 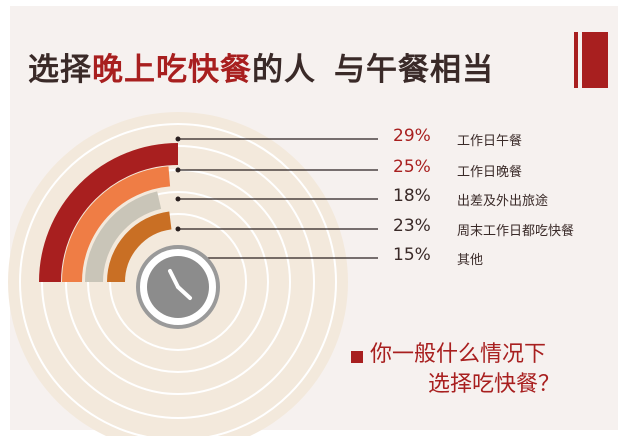 What do you see at coordinates (412, 196) in the screenshot?
I see `value-label: 18%` at bounding box center [412, 196].